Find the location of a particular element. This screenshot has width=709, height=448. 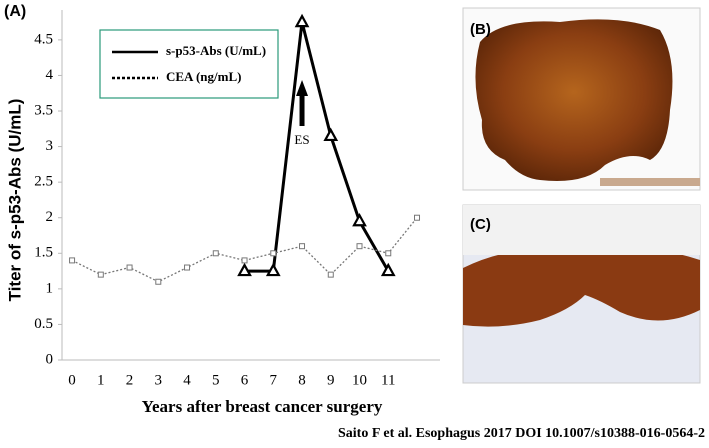

x-tick-label: 11 is located at coordinates (388, 380).